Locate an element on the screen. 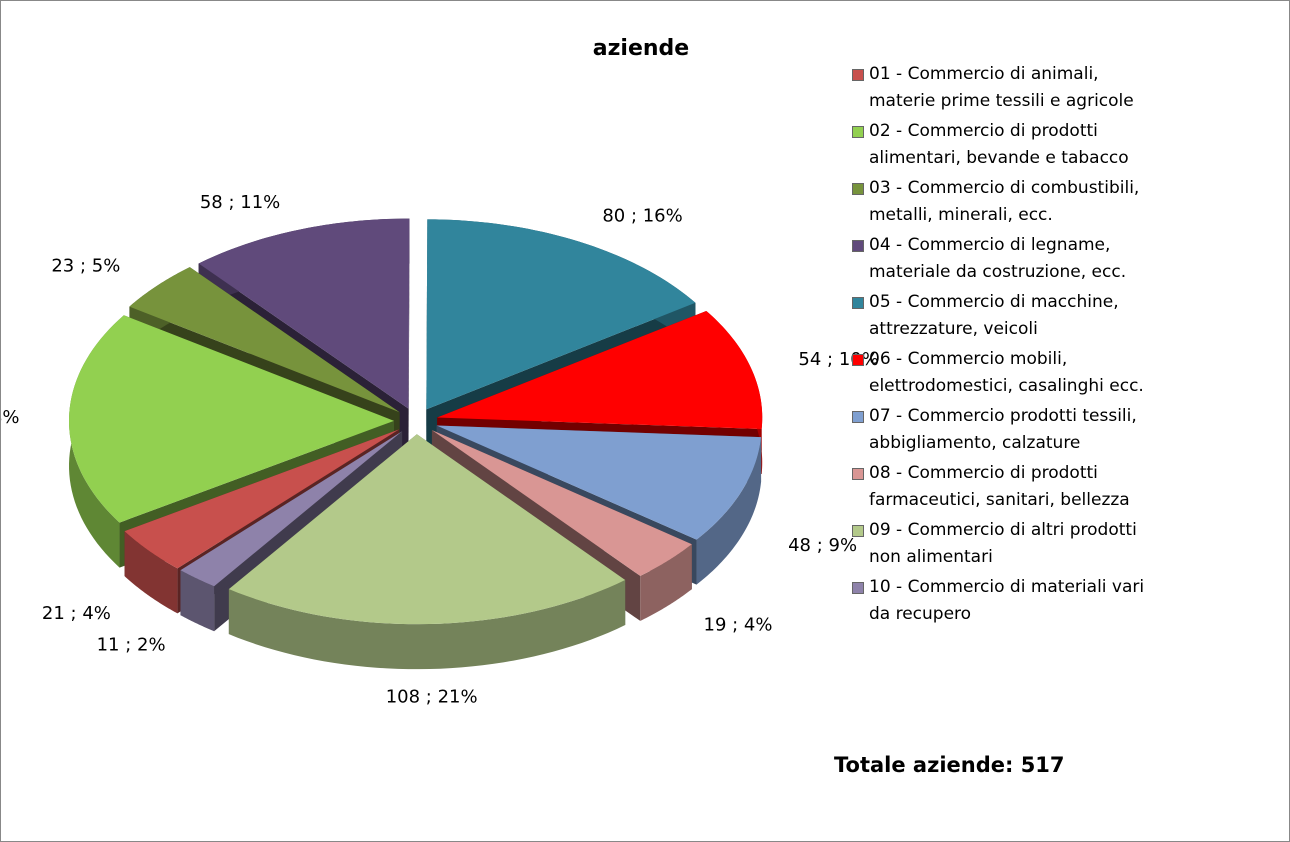 The height and width of the screenshot is (842, 1290). data-label: 58 ; 11% is located at coordinates (240, 202).